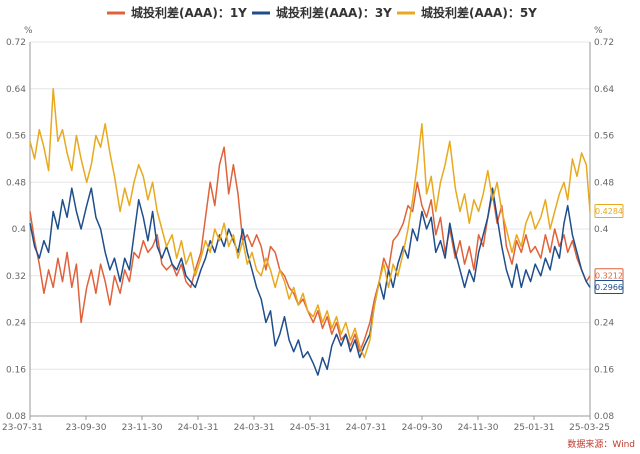 This screenshot has height=454, width=640. What do you see at coordinates (589, 428) in the screenshot?
I see `x-tick-label: 25-03-25` at bounding box center [589, 428].